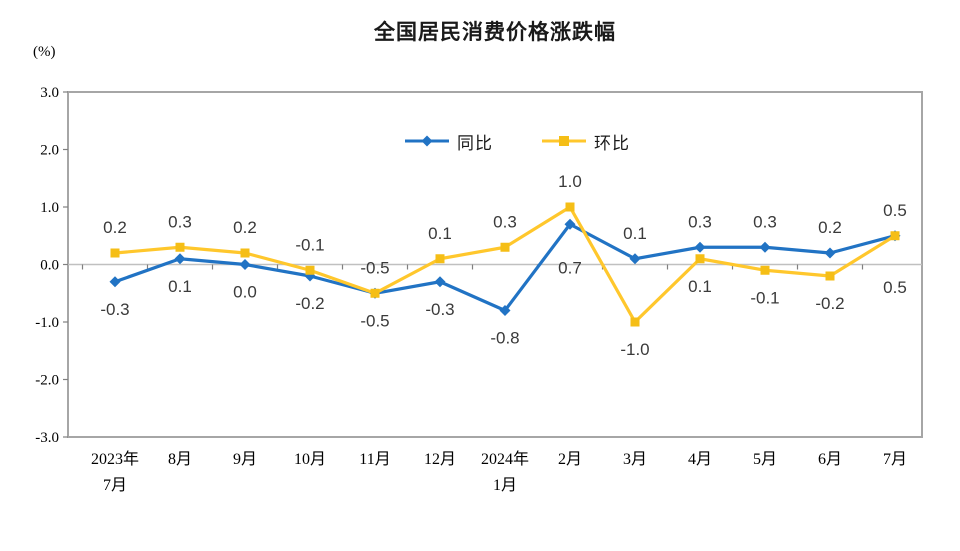  Describe the element at coordinates (245, 459) in the screenshot. I see `x-axis-label: 9月` at that location.